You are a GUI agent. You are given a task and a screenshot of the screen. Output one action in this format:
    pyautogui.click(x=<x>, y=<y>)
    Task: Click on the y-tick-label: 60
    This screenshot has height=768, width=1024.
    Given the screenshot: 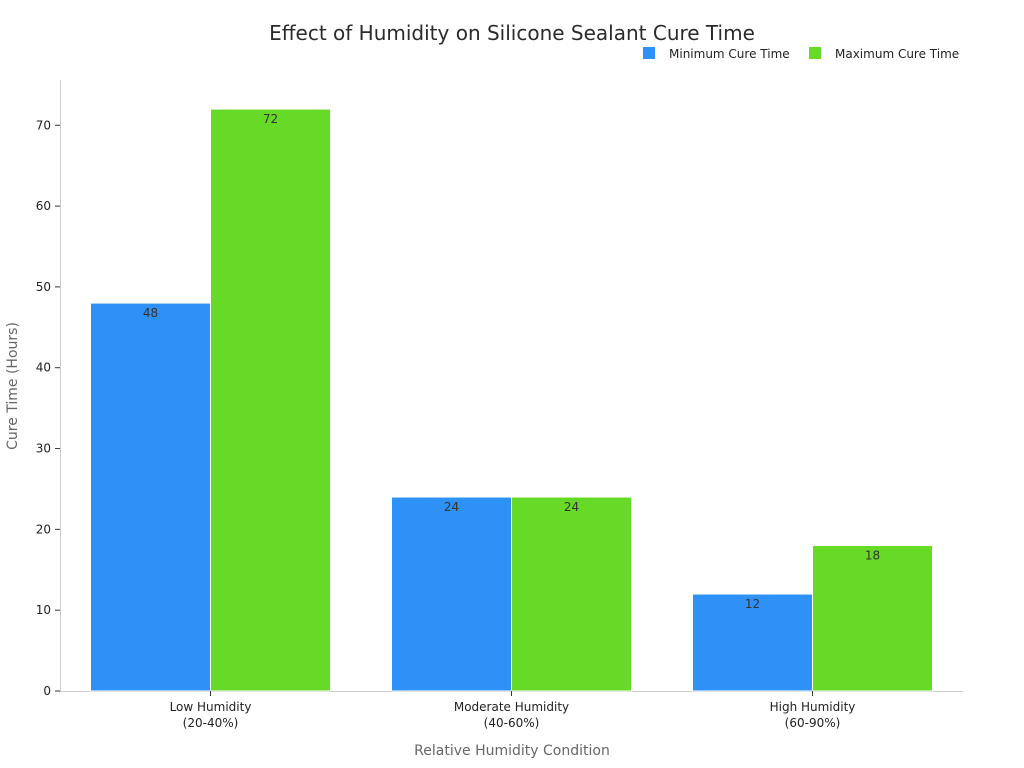 What is the action you would take?
    pyautogui.click(x=43, y=206)
    